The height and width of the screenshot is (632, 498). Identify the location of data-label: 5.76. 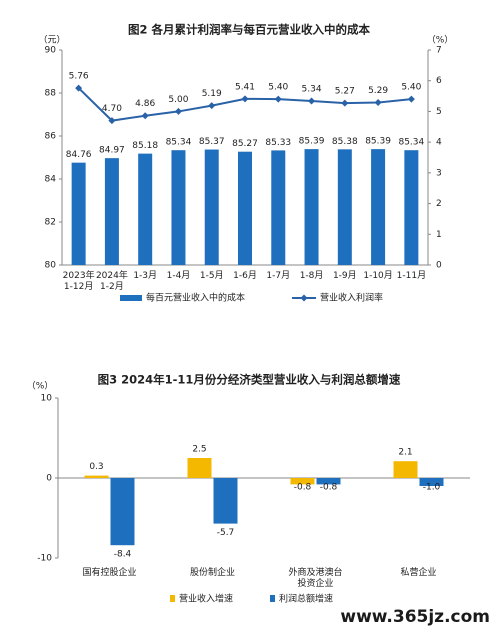
(79, 77).